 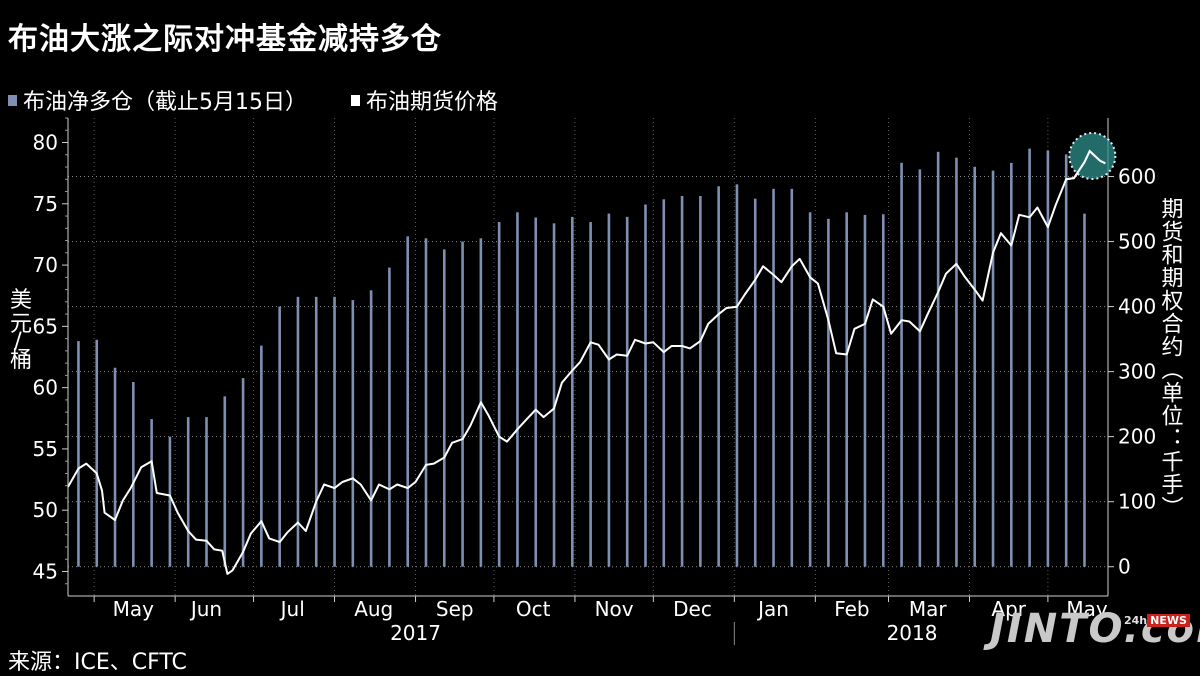 What do you see at coordinates (1137, 177) in the screenshot?
I see `right-tick-label: 600` at bounding box center [1137, 177].